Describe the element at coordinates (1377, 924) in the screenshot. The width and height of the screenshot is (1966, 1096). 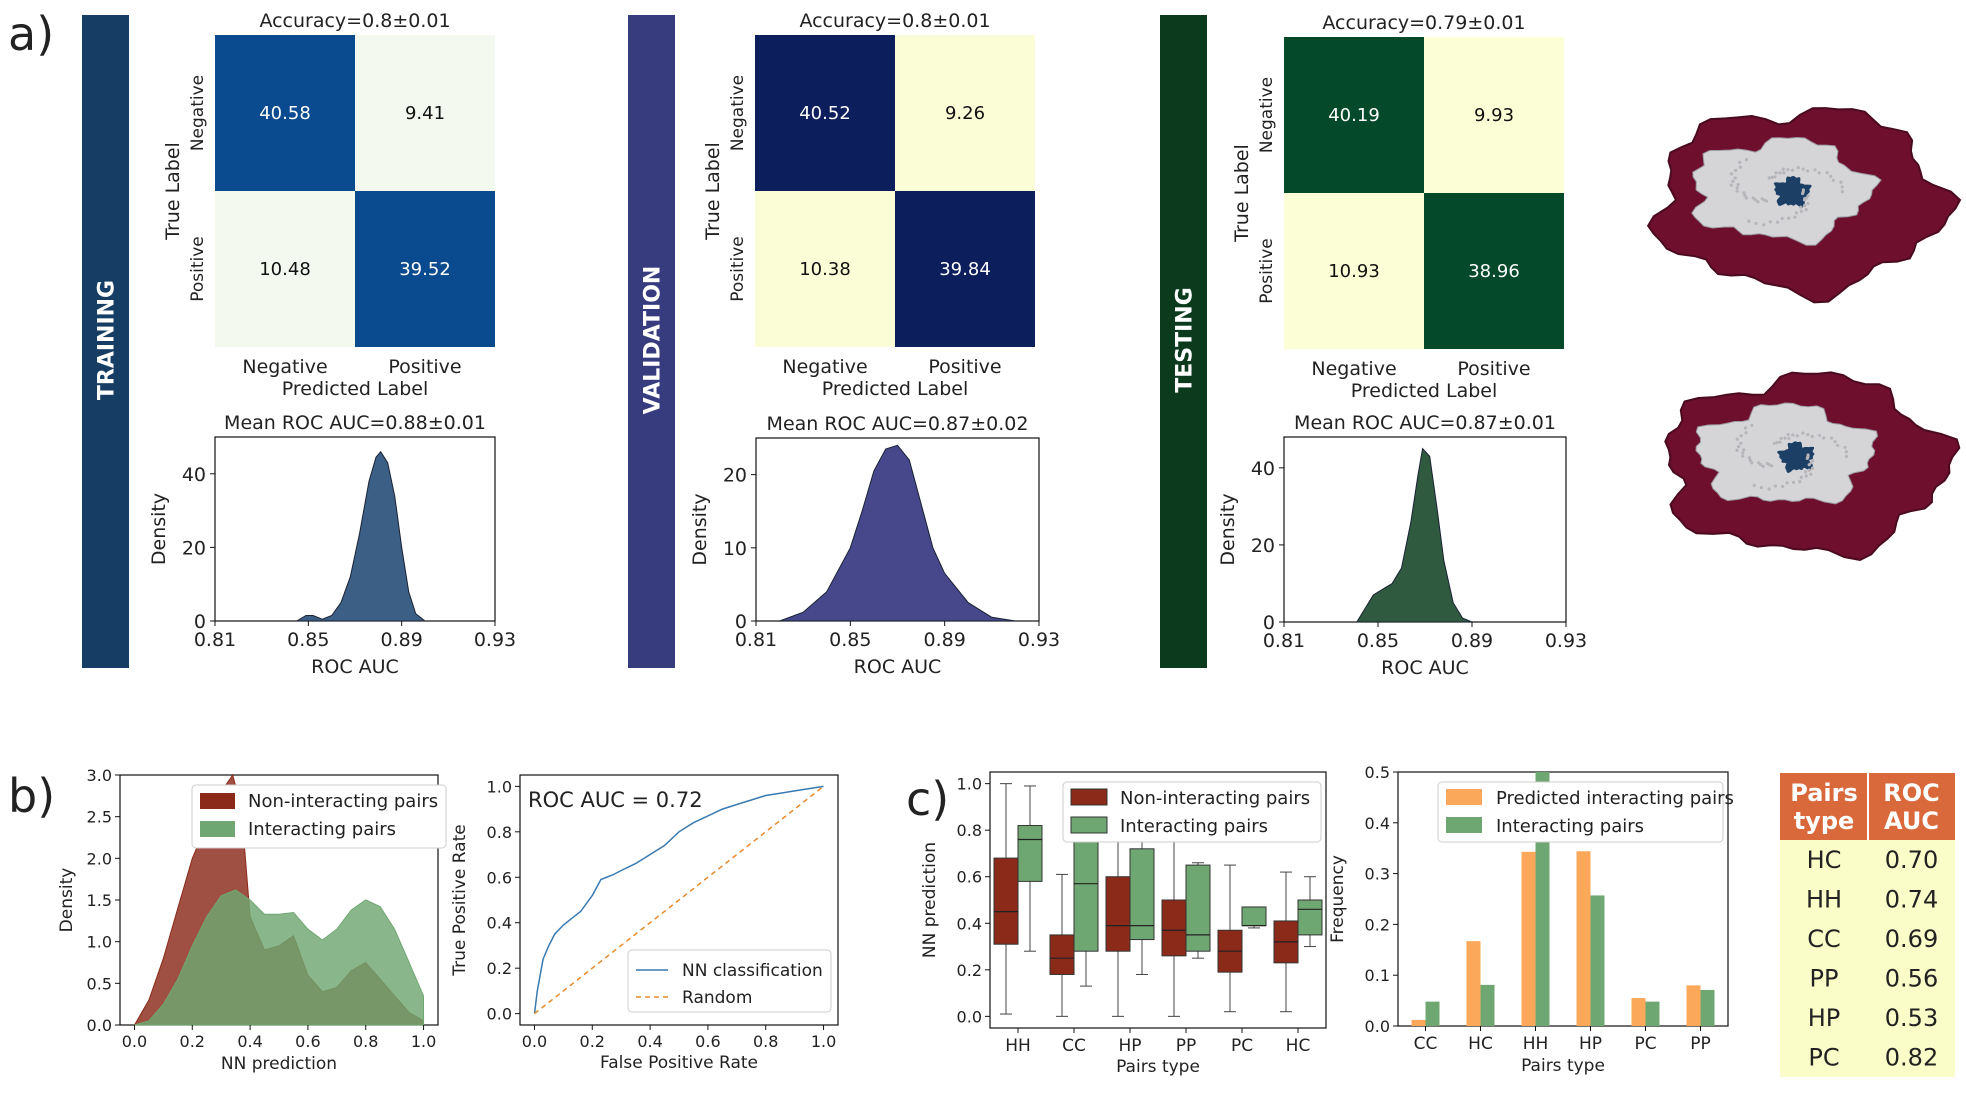
I see `freq_c-ytick-2: 0.2` at that location.